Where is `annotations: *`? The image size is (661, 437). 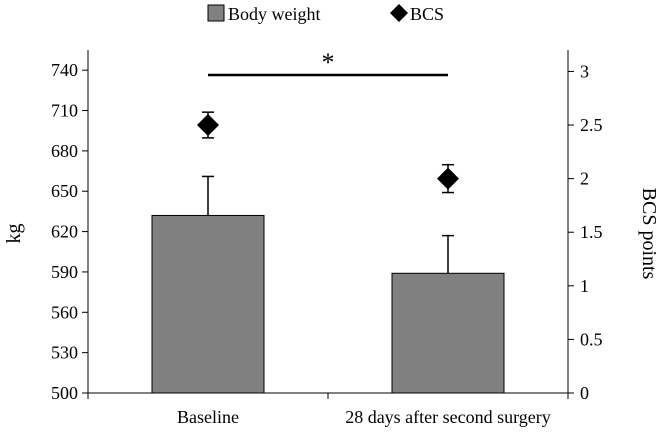
annotations: * is located at coordinates (328, 62).